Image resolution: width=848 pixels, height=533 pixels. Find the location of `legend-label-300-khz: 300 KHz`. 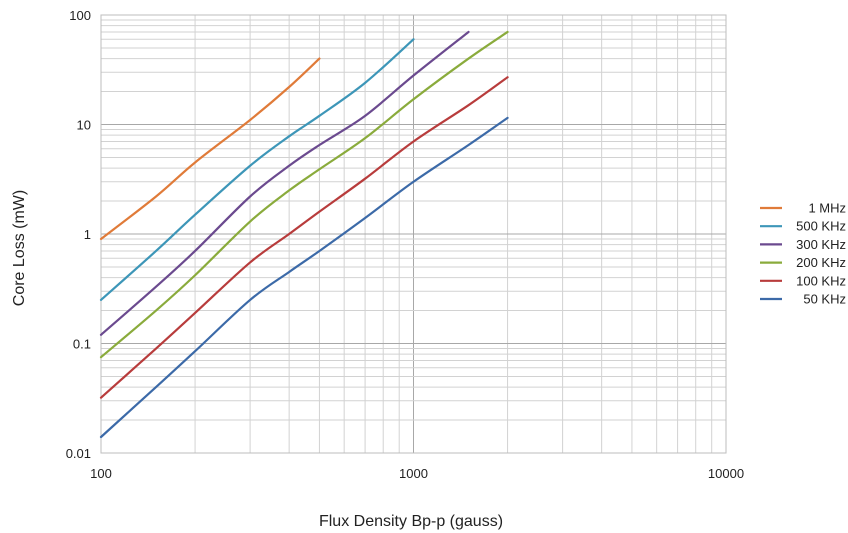

legend-label-300-khz: 300 KHz is located at coordinates (821, 244).